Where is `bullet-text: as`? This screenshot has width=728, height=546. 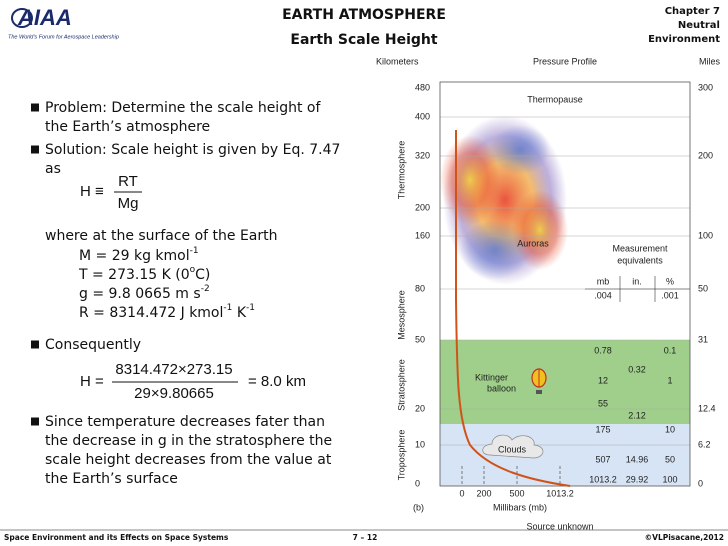
bullet-text: as is located at coordinates (53, 169).